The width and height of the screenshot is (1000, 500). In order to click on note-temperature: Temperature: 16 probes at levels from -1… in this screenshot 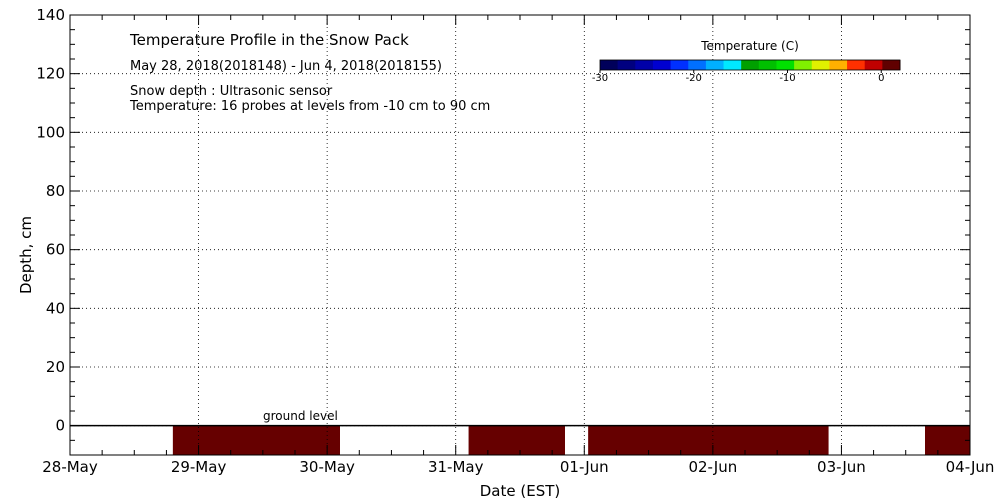, I will do `click(309, 106)`.